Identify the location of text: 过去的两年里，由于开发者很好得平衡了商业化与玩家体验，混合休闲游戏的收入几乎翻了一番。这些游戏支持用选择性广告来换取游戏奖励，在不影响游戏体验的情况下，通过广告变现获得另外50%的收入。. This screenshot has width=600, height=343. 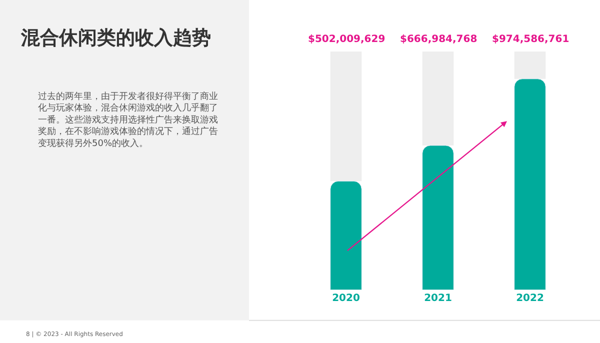
(128, 120).